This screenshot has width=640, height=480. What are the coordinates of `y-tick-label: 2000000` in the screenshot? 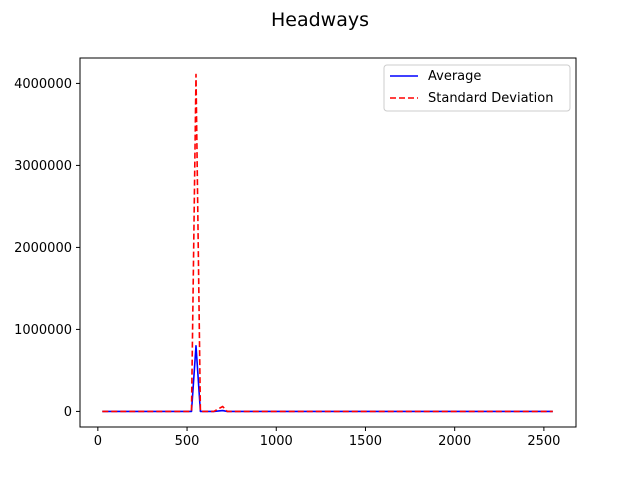 It's located at (43, 248).